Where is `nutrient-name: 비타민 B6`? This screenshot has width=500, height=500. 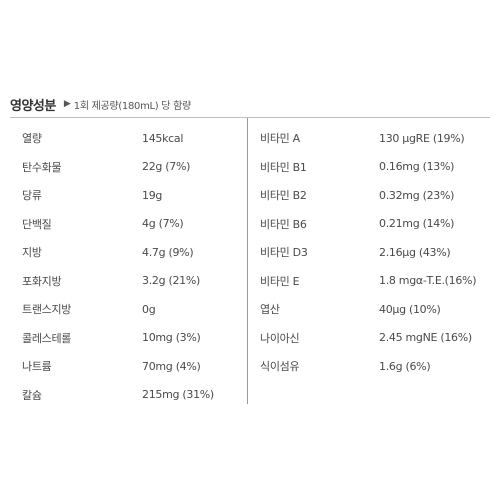
nutrient-name: 비타민 B6 is located at coordinates (283, 224).